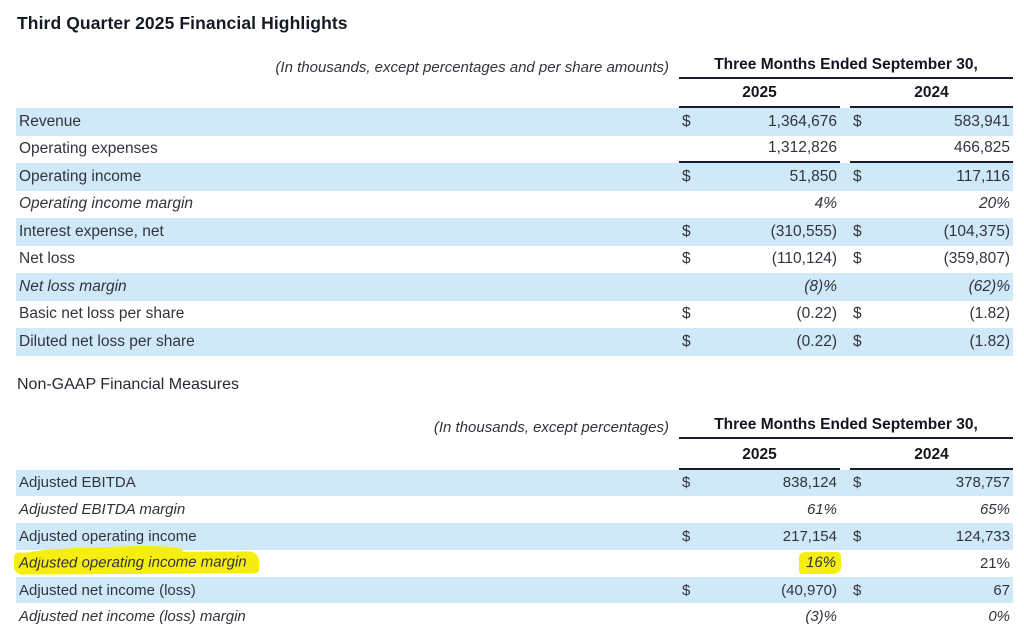 This screenshot has height=639, width=1024. Describe the element at coordinates (989, 286) in the screenshot. I see `value-2024: (62)%` at that location.